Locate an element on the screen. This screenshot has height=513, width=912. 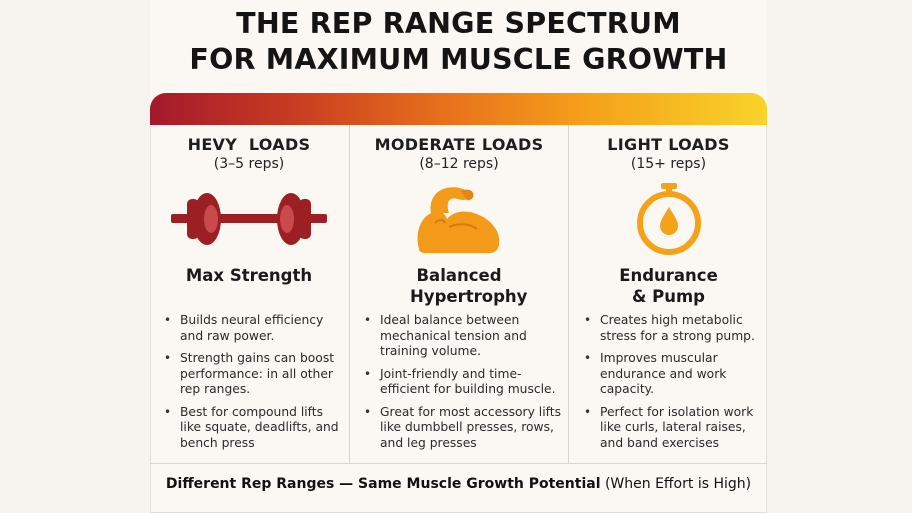
column-heading: MODERATE LOADS is located at coordinates (459, 144).